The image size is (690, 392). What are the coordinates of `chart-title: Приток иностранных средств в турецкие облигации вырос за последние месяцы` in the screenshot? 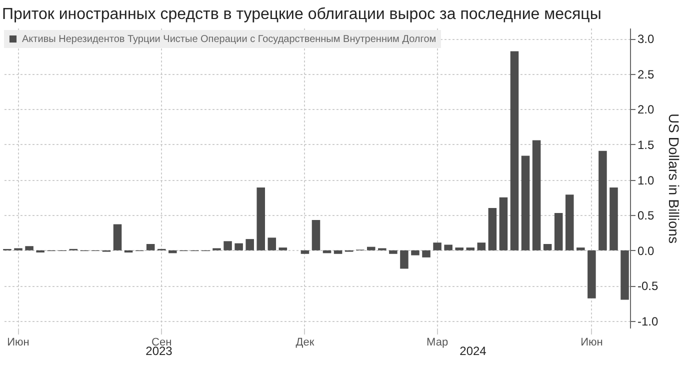 It's located at (302, 14).